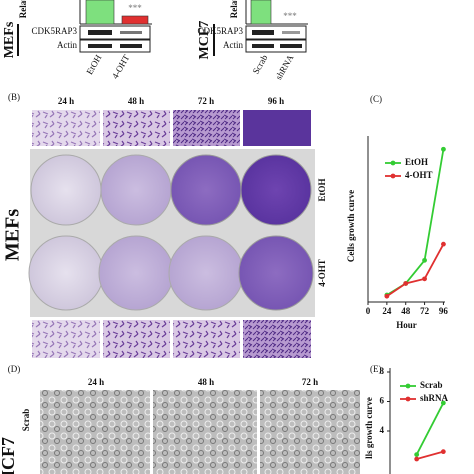 This screenshot has width=474, height=474. What do you see at coordinates (376, 369) in the screenshot?
I see `panel-label: (E)` at bounding box center [376, 369].